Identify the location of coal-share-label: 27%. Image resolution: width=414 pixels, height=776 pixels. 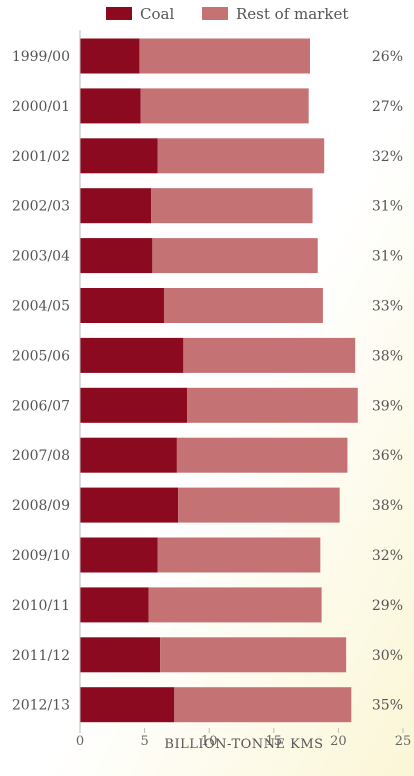
(387, 107).